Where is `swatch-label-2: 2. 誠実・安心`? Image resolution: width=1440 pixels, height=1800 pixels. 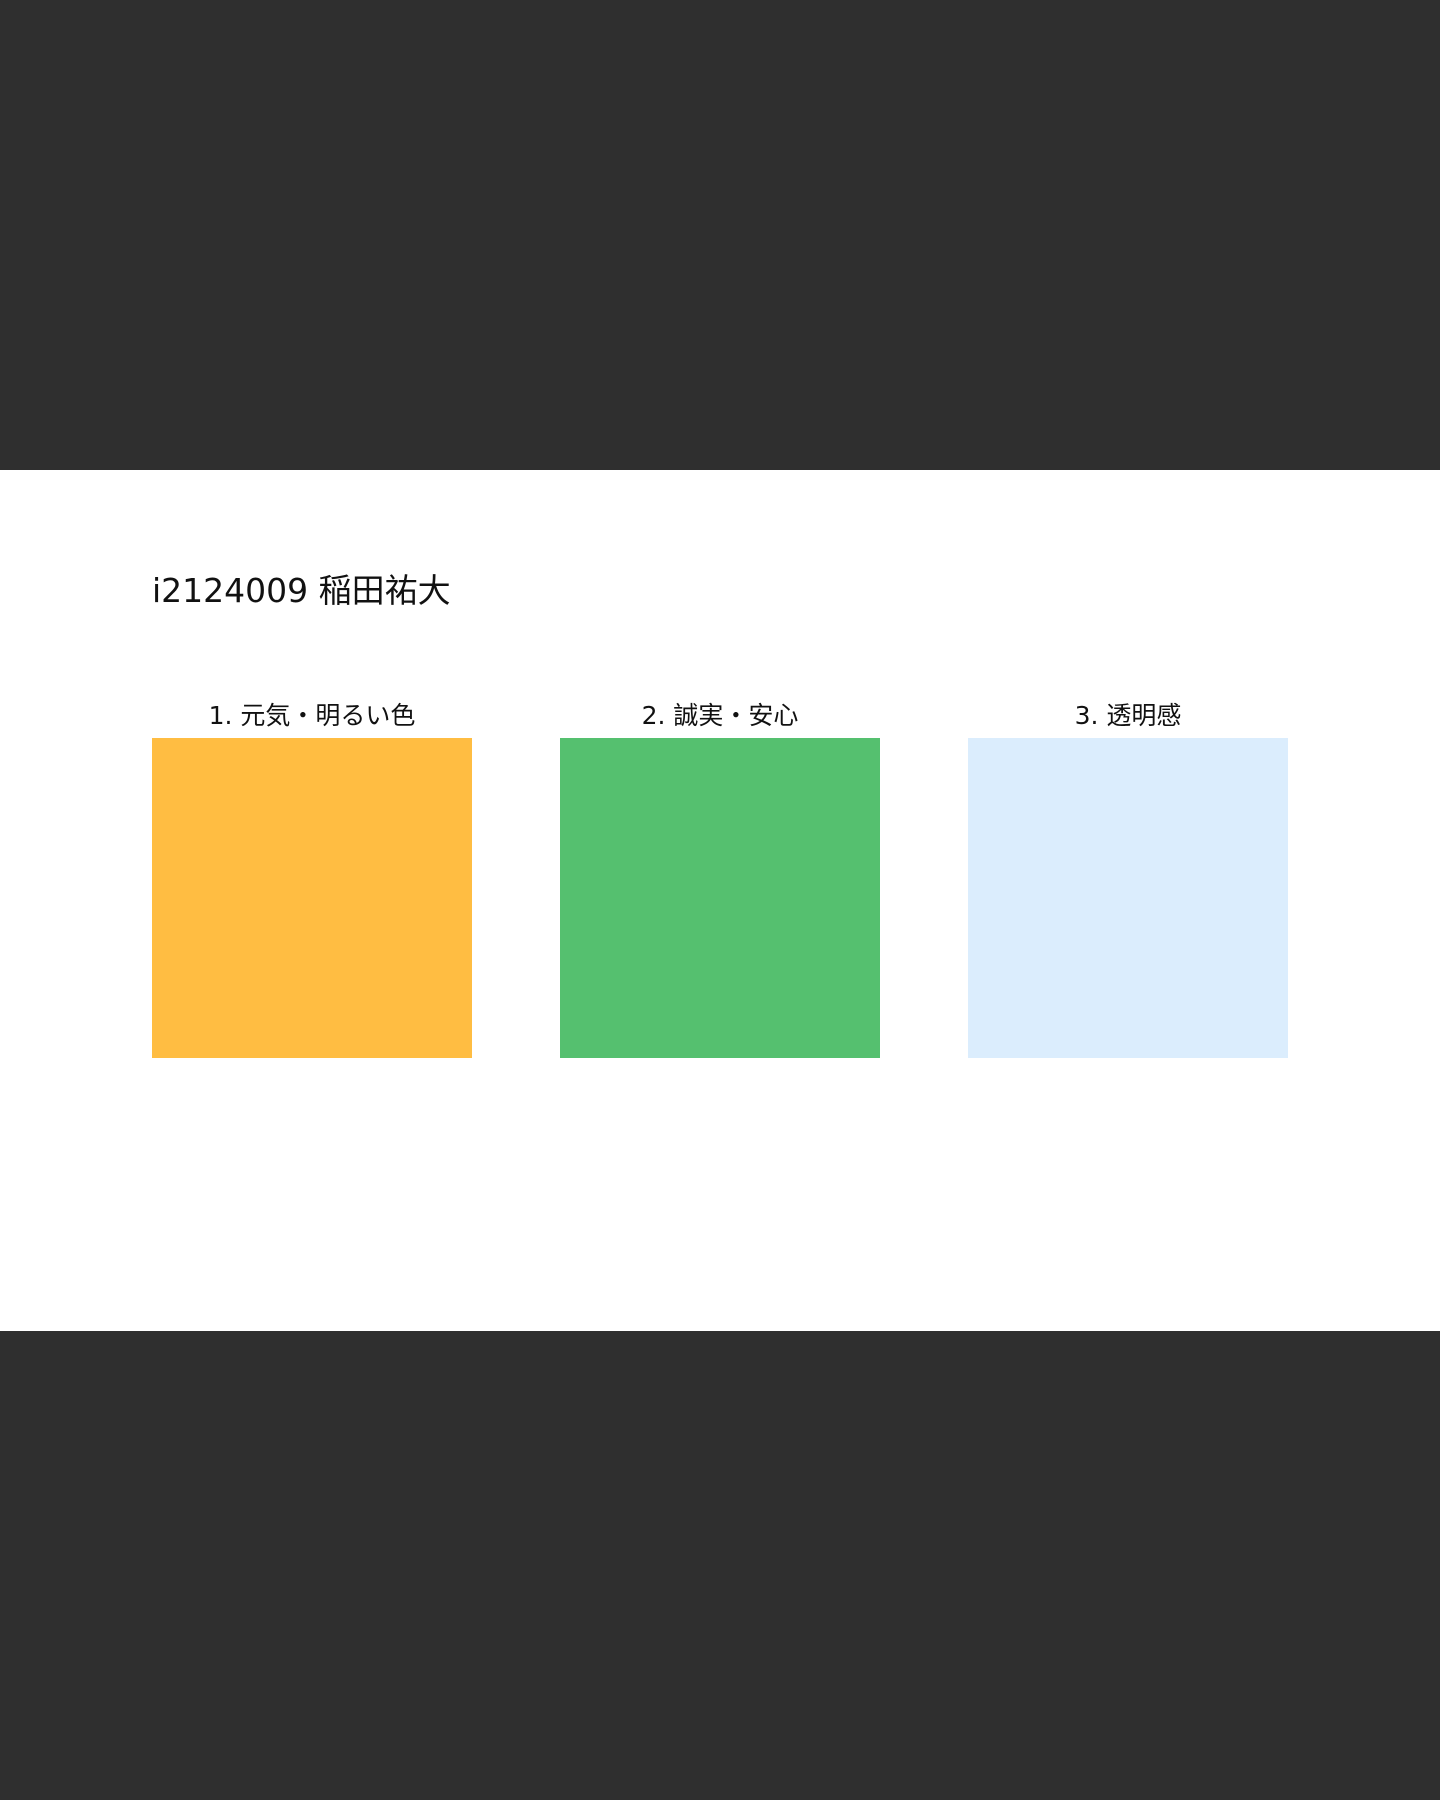 swatch-label-2: 2. 誠実・安心 is located at coordinates (720, 715).